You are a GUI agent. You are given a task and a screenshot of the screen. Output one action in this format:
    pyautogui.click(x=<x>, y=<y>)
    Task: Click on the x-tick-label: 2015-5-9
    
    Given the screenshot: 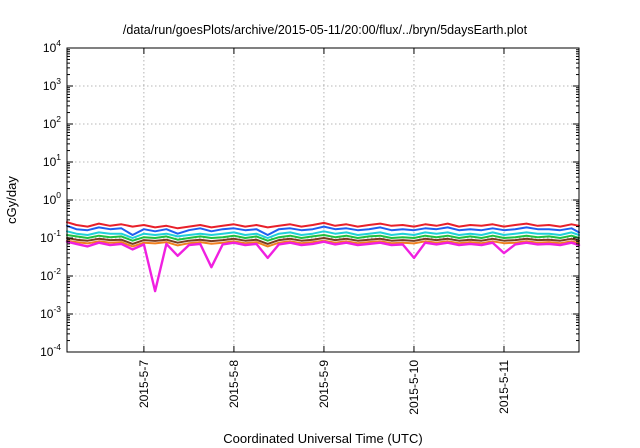 What is the action you would take?
    pyautogui.click(x=324, y=384)
    